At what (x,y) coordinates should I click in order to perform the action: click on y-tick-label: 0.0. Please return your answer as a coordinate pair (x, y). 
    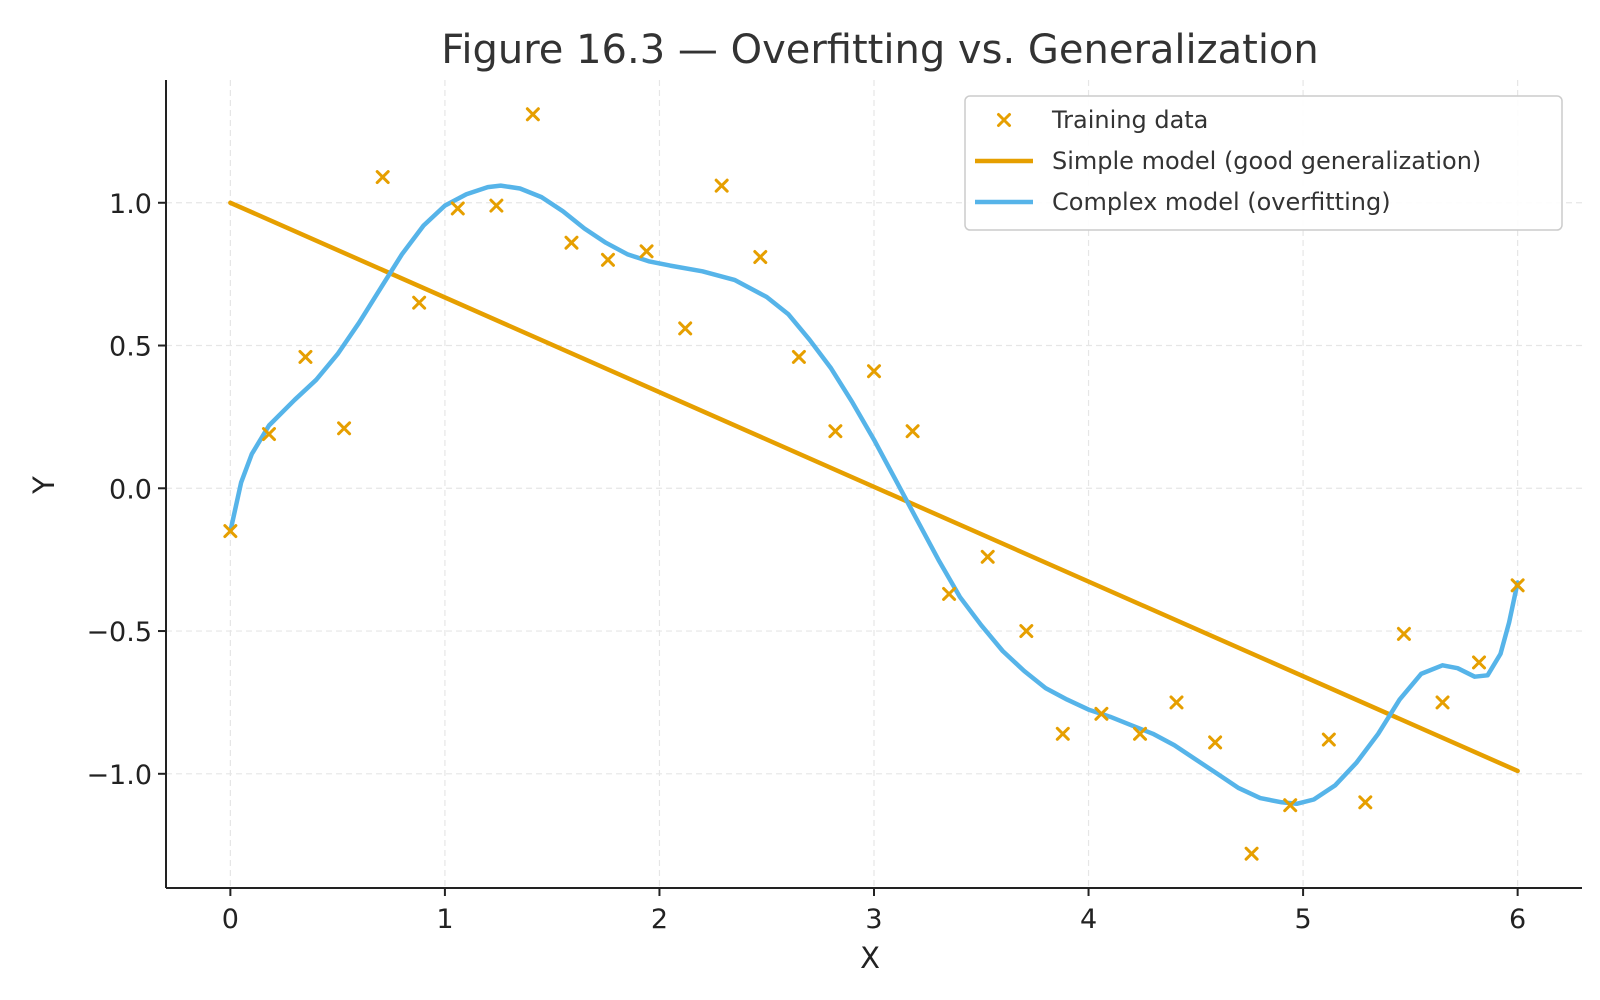
    Looking at the image, I should click on (130, 489).